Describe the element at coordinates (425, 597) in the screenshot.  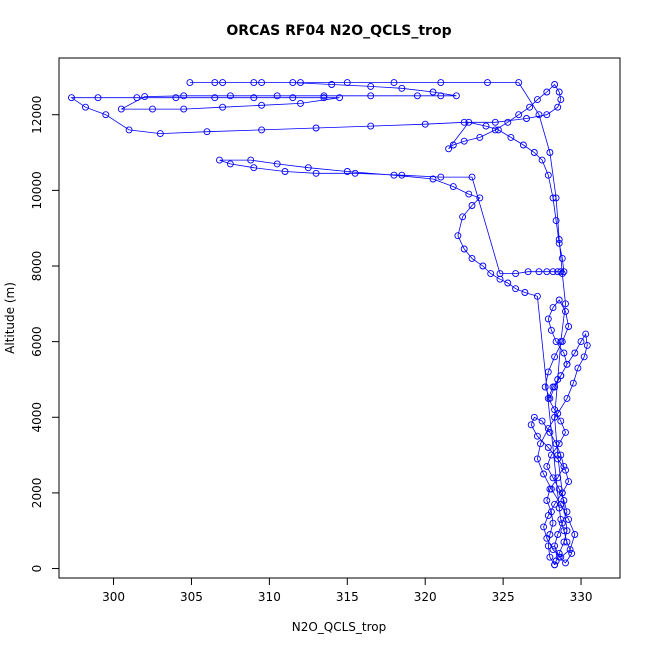
I see `x-tick-label: 320` at that location.